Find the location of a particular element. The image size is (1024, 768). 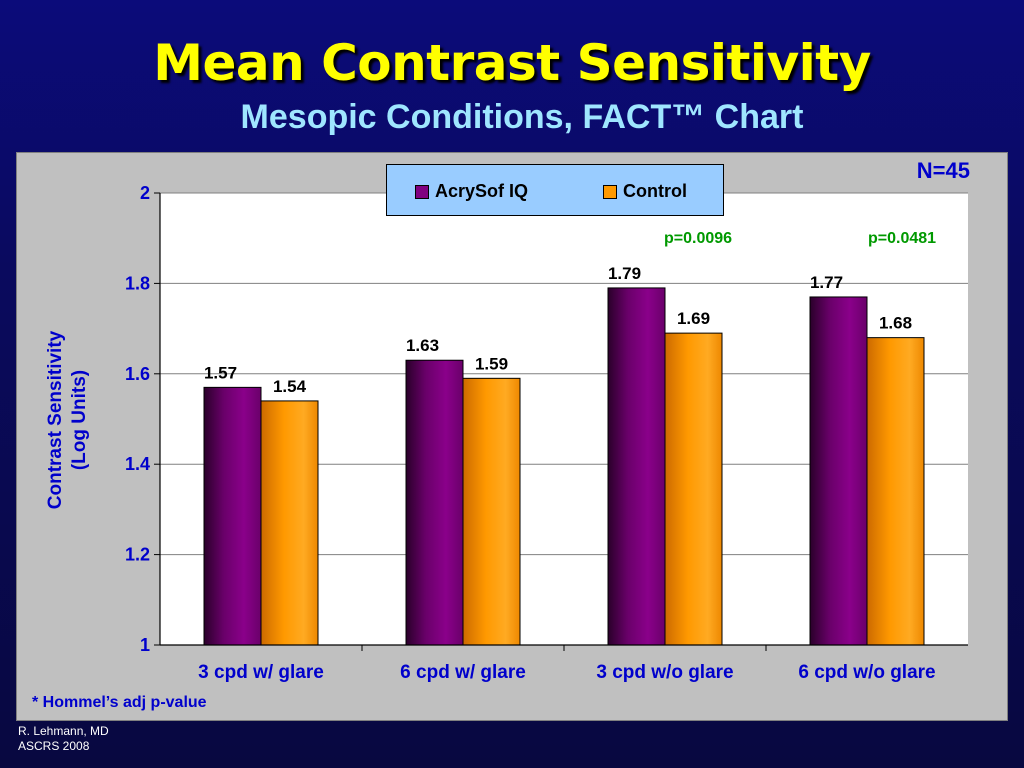

x-tick-label: 3 cpd w/ glare is located at coordinates (261, 672).